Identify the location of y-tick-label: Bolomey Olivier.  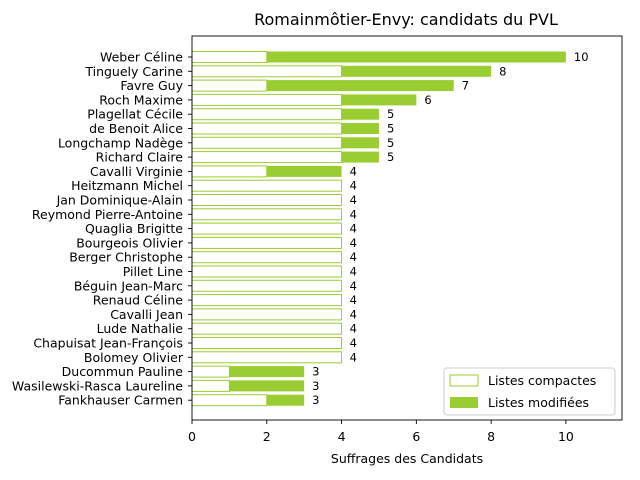
(134, 357).